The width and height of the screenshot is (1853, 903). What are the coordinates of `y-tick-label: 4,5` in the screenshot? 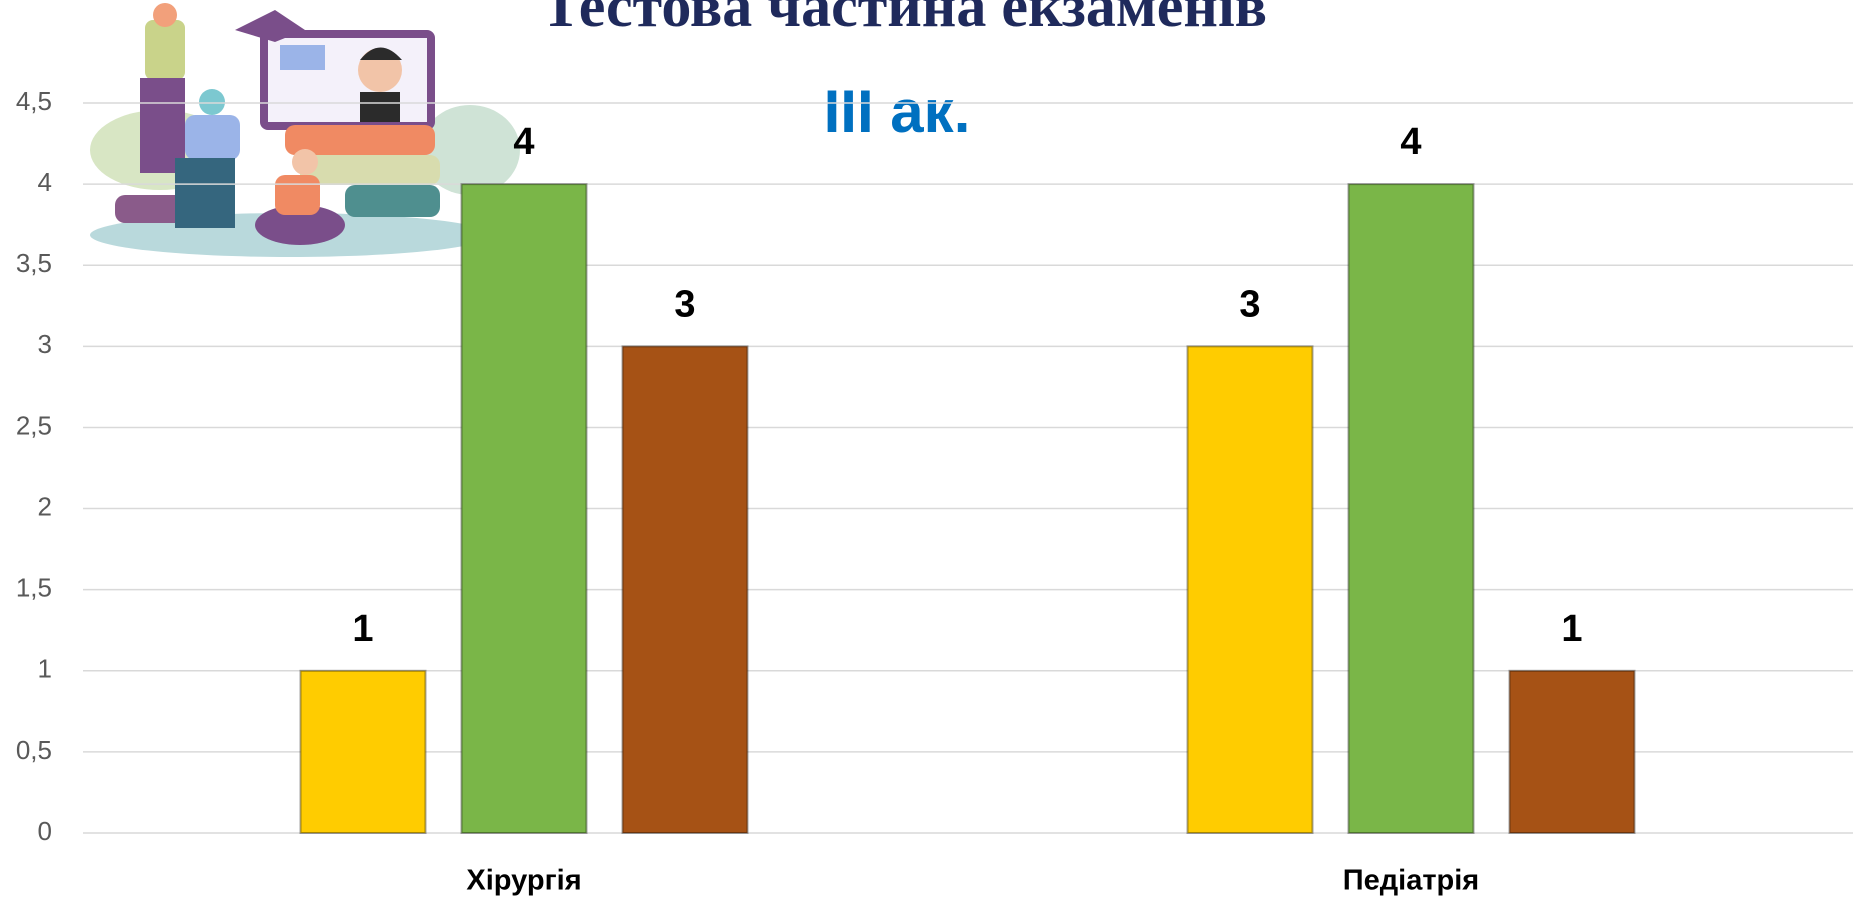 It's located at (34, 101).